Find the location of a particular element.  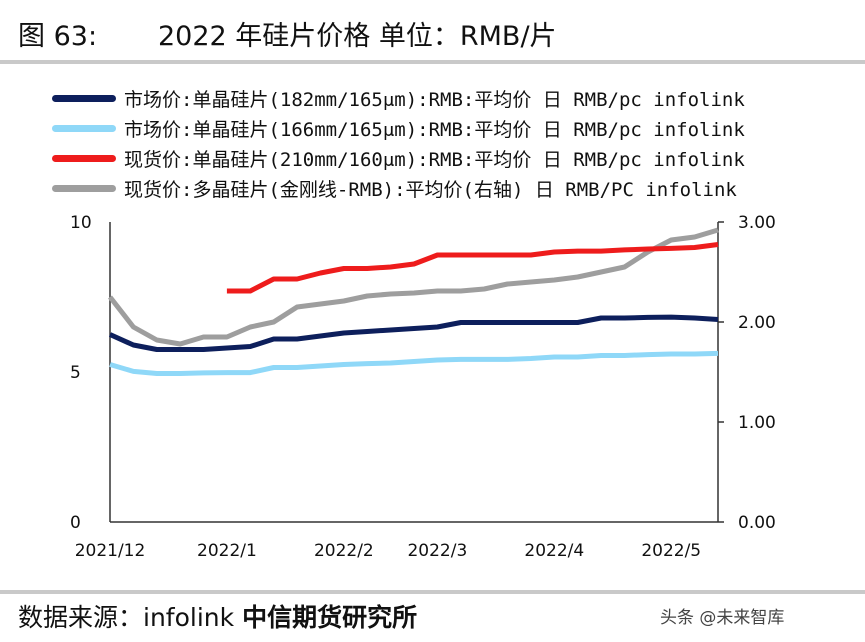

x-tick-label: 2022/4 is located at coordinates (554, 551).